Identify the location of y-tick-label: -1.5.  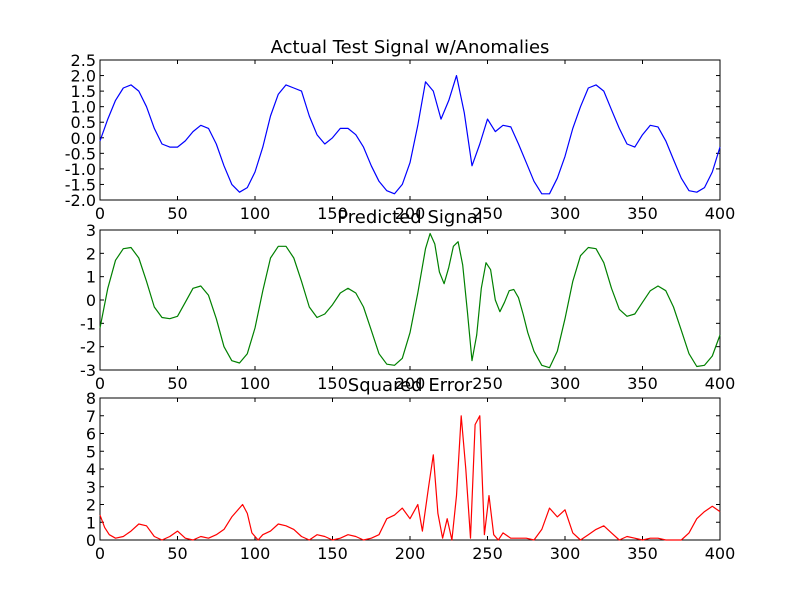
(80, 184).